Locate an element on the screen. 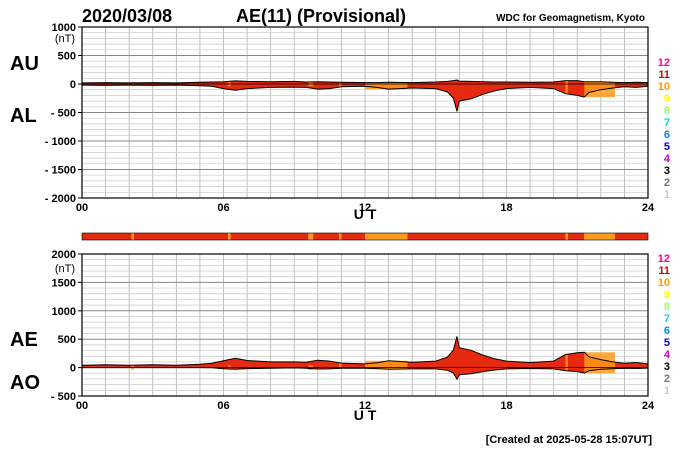  top-legend-count-6: 6 is located at coordinates (667, 135).